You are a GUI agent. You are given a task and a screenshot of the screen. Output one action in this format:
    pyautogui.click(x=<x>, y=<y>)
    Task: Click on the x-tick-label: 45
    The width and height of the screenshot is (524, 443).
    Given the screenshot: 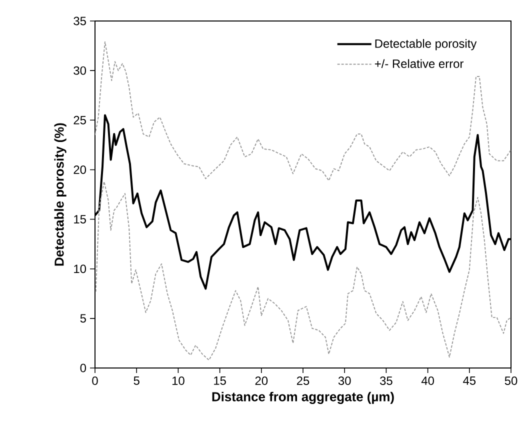 What is the action you would take?
    pyautogui.click(x=469, y=380)
    